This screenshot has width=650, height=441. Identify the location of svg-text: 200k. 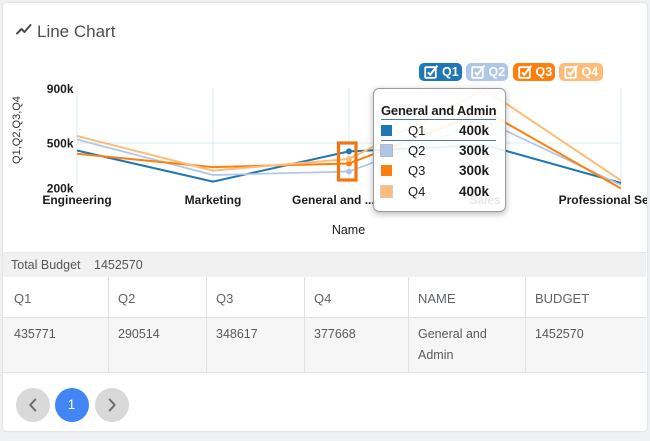
(60, 188).